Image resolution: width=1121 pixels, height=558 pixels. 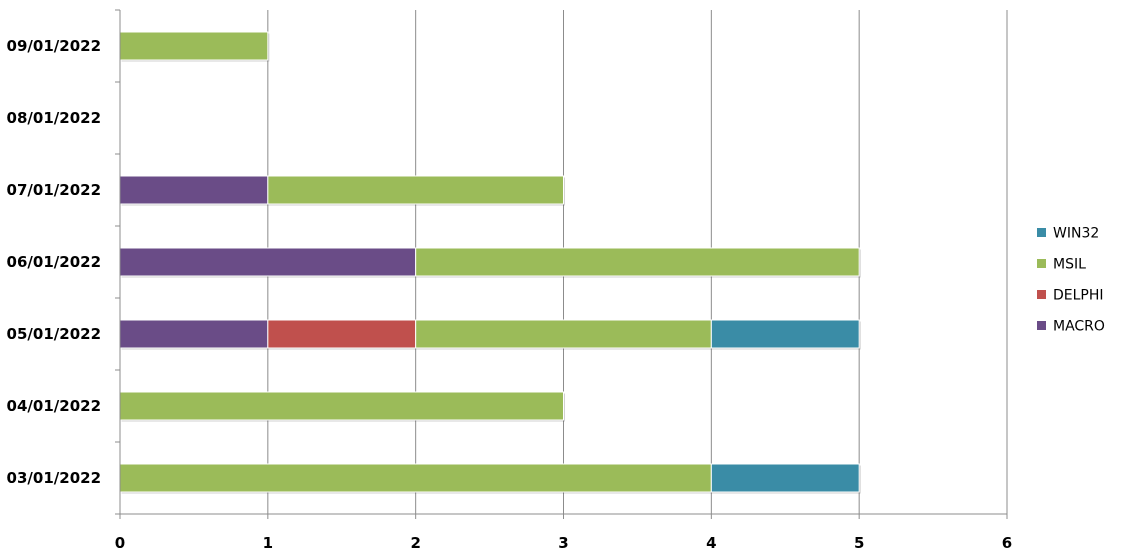 What do you see at coordinates (563, 543) in the screenshot?
I see `x-tick-label: 3` at bounding box center [563, 543].